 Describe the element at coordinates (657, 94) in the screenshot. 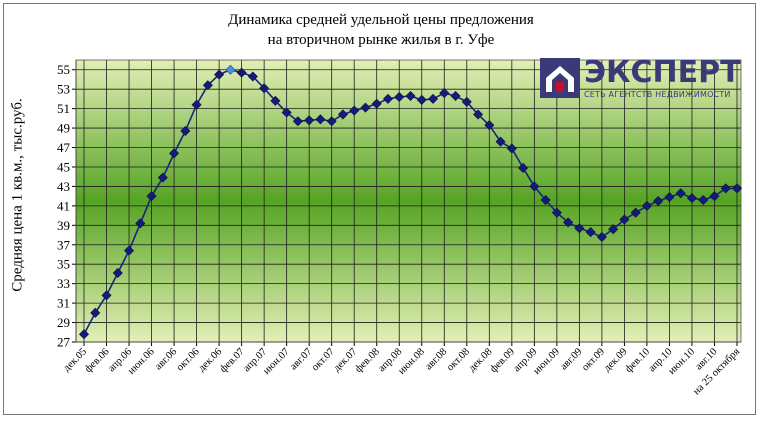

I see `logo-tagline: СЕТЬ АГЕНТСТВ НЕДВИЖИМОСТИ` at that location.